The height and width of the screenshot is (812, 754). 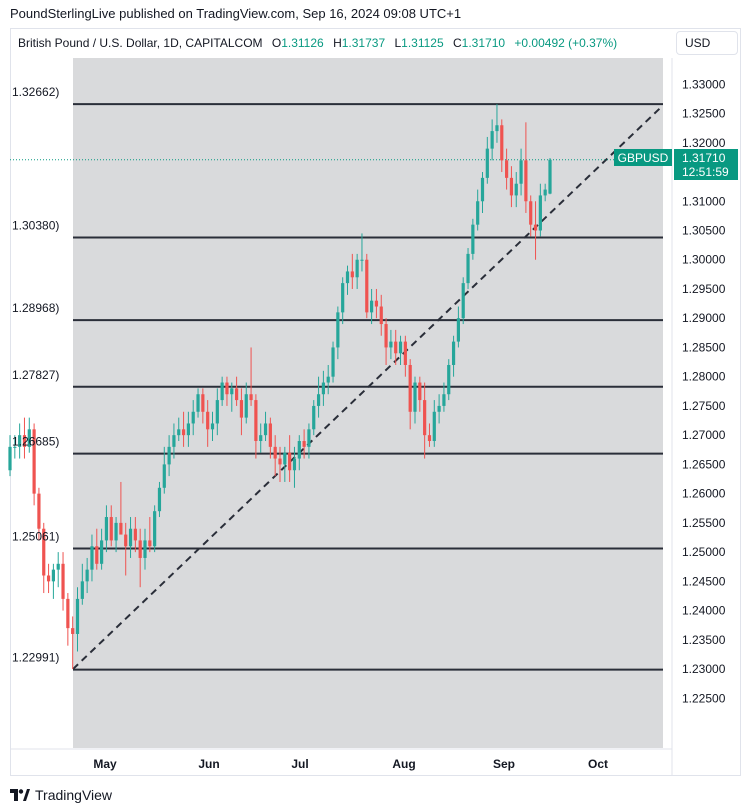 What do you see at coordinates (704, 289) in the screenshot?
I see `price-tick: 1.29500` at bounding box center [704, 289].